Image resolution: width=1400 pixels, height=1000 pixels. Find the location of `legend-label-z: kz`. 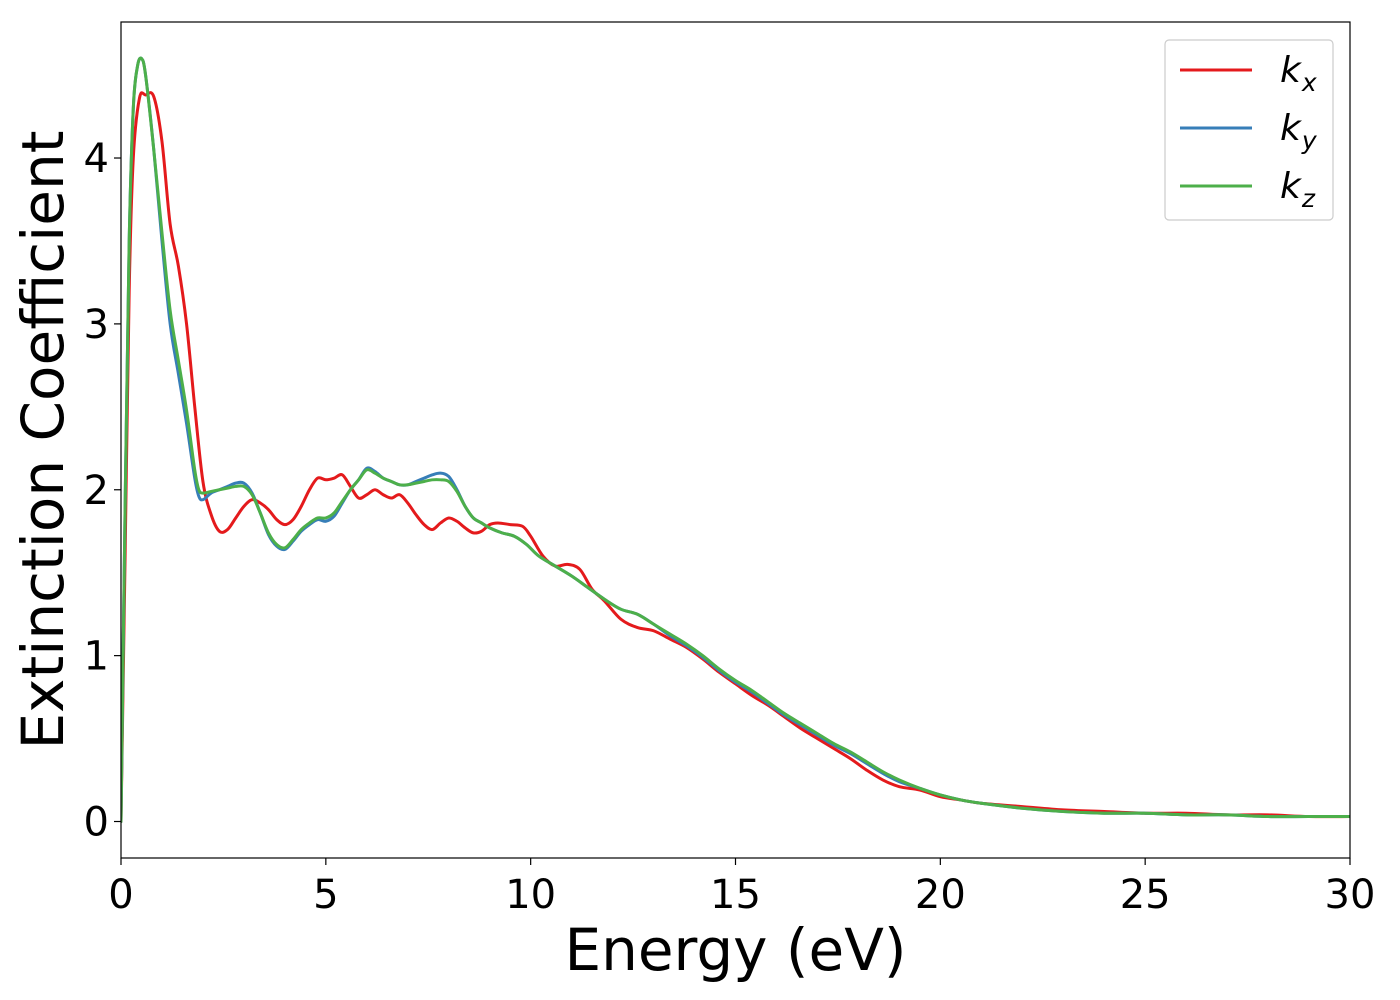

legend-label-z: kz is located at coordinates (1298, 189).